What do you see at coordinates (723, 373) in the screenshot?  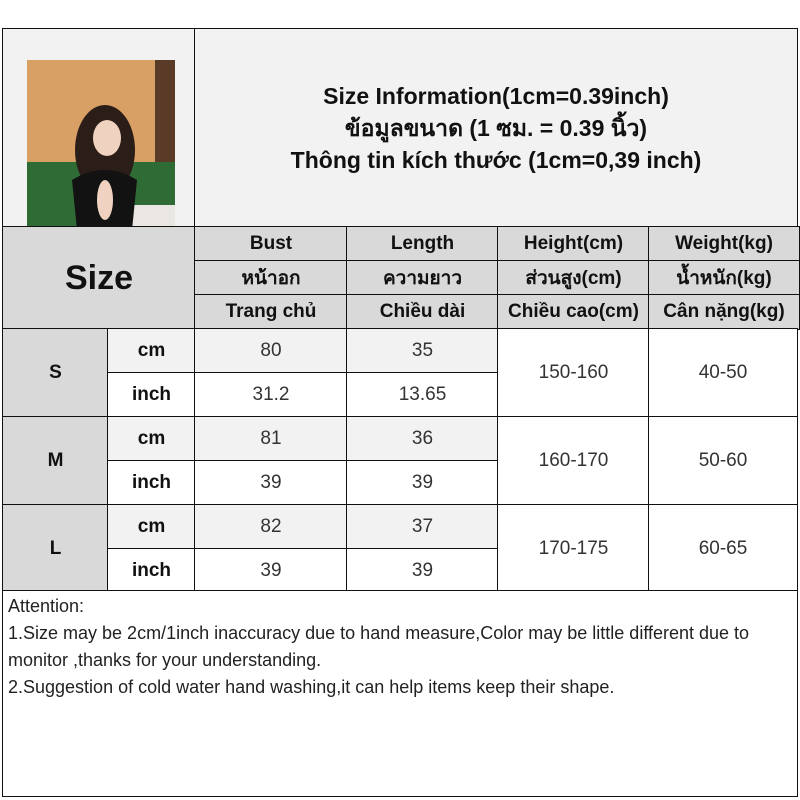 I see `weight-range-cell: 40-50` at bounding box center [723, 373].